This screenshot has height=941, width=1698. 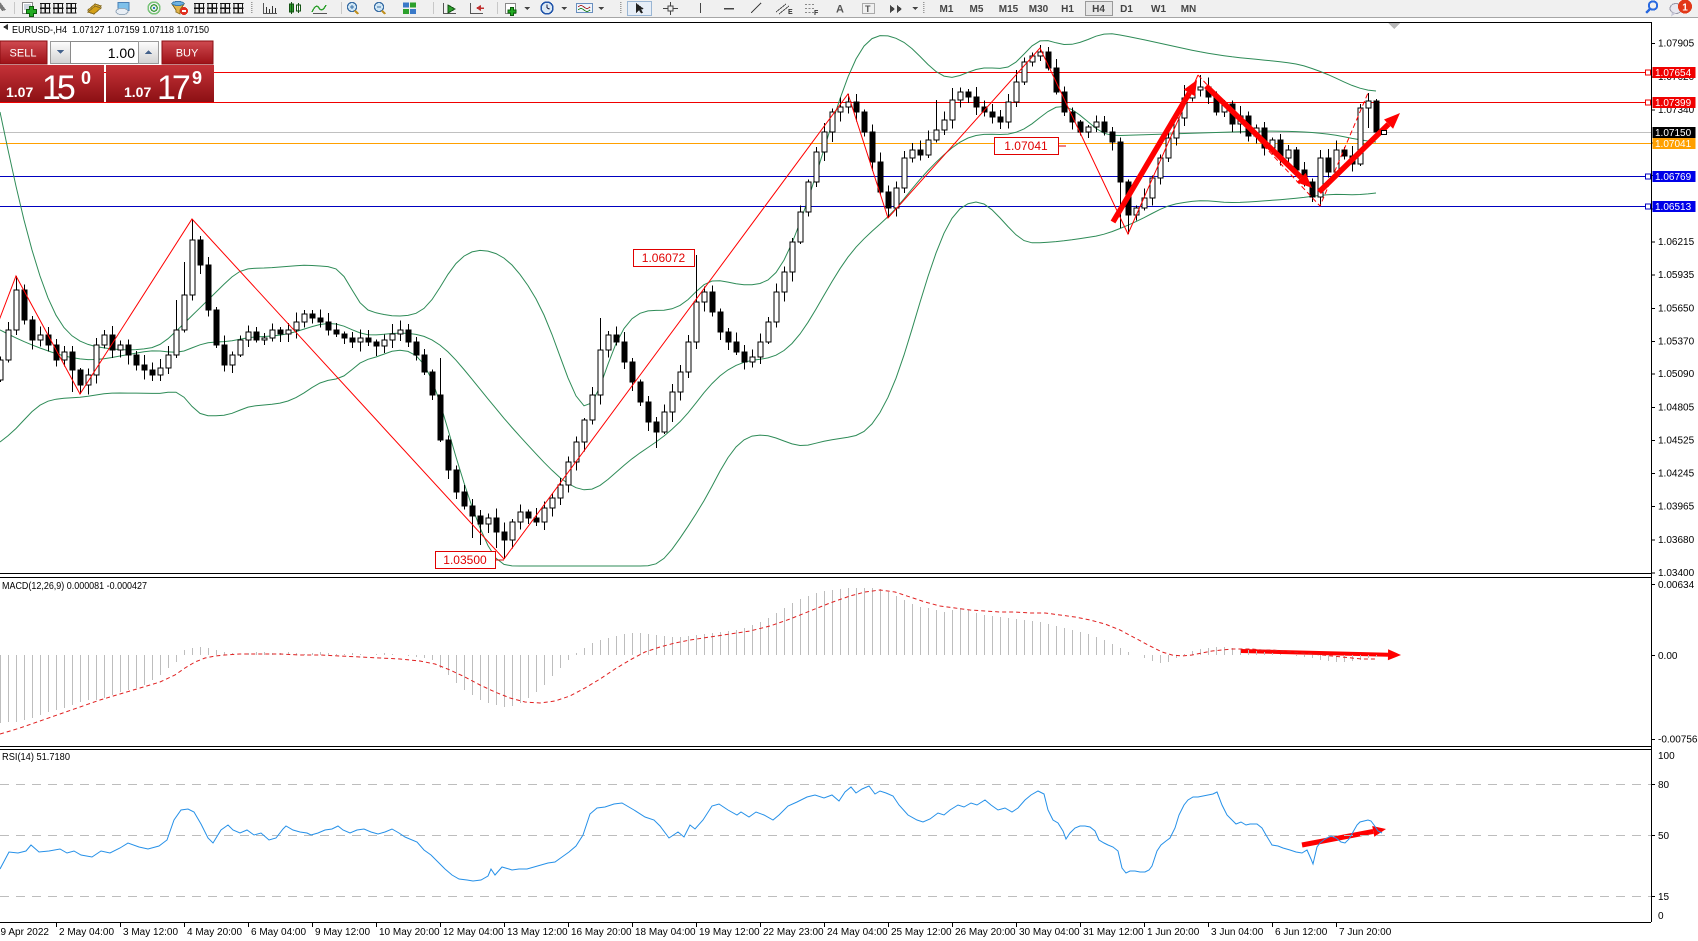 What do you see at coordinates (342, 932) in the screenshot?
I see `svg-text: 9 May 12:00` at bounding box center [342, 932].